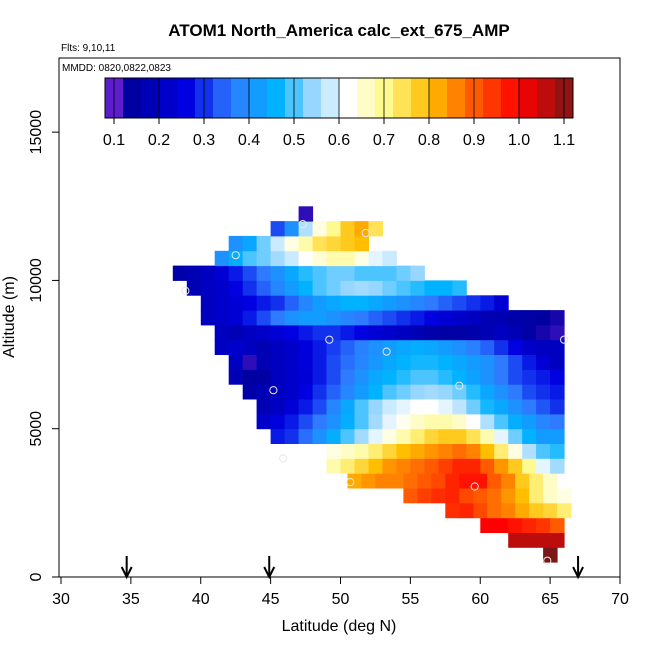  Describe the element at coordinates (36, 132) in the screenshot. I see `y-tick-label: 15000` at that location.